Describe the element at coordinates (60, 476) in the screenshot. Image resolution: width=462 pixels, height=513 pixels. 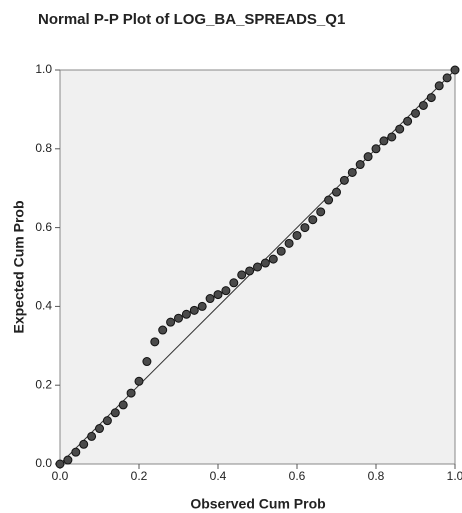
I see `x-tick-label: 0.0` at that location.